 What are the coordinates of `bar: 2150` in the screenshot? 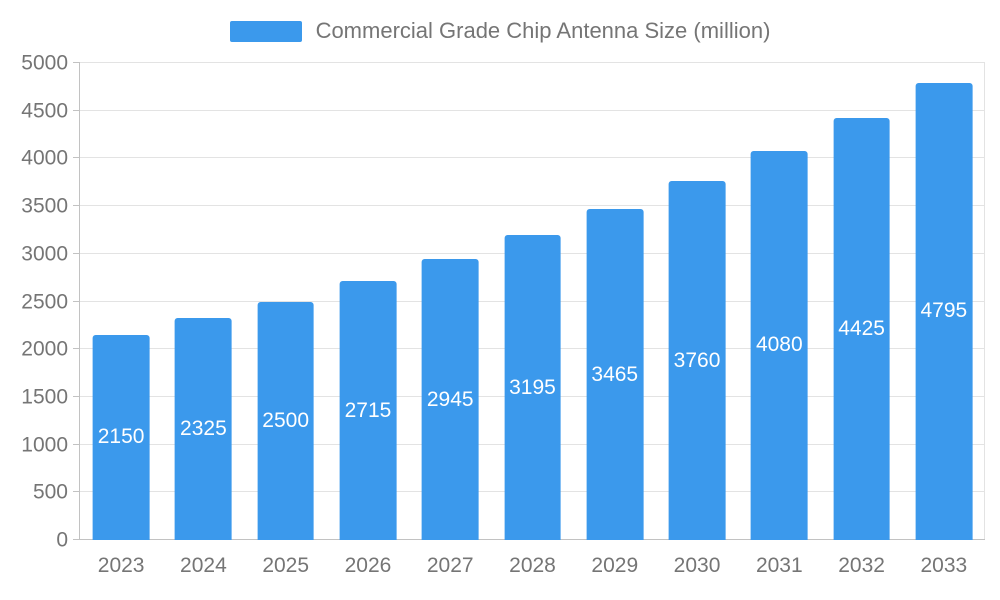 It's located at (121, 437).